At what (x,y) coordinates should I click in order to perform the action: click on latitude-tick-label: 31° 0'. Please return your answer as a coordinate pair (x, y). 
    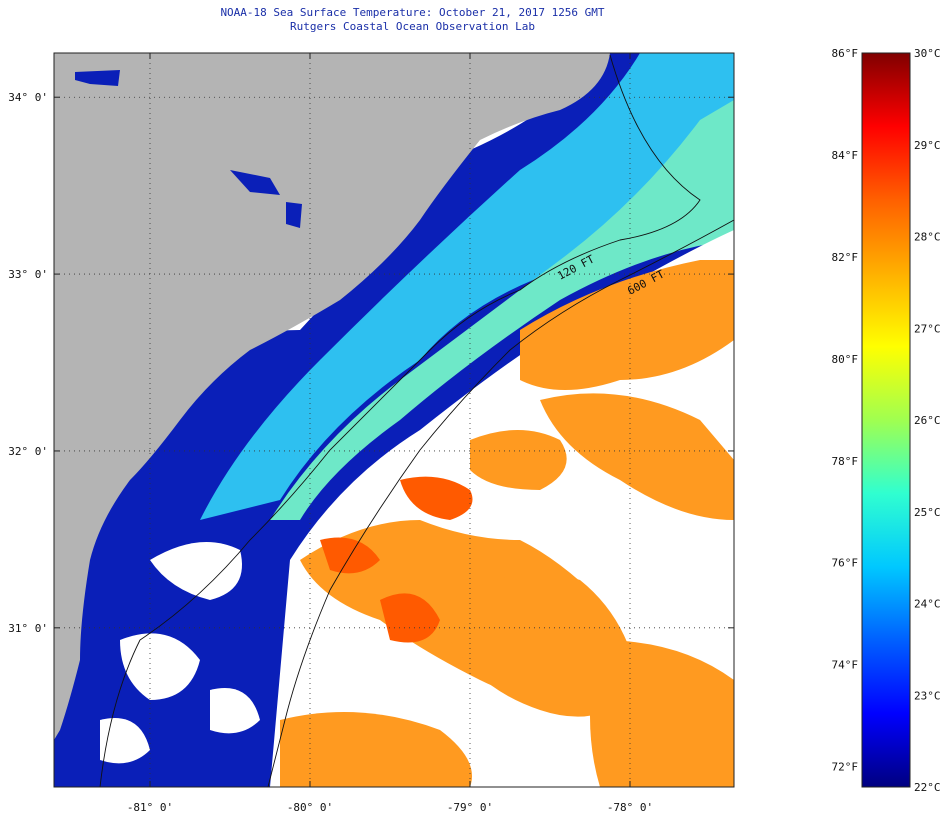
    Looking at the image, I should click on (28, 628).